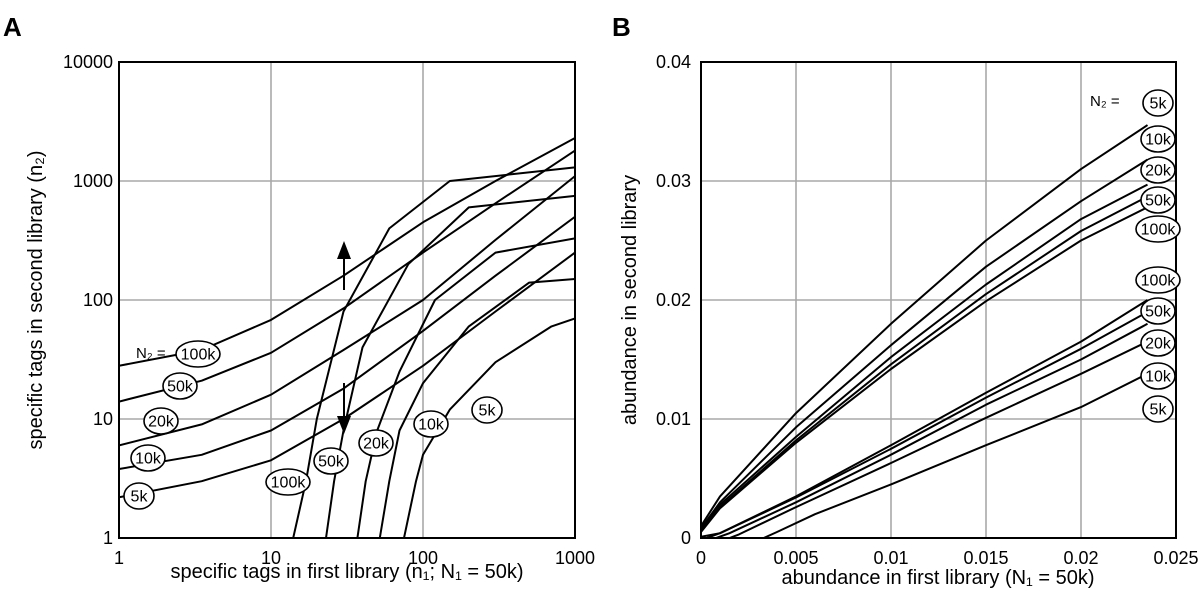 Image resolution: width=1202 pixels, height=608 pixels. I want to click on b-y-axis-title: abundance in second library, so click(630, 300).